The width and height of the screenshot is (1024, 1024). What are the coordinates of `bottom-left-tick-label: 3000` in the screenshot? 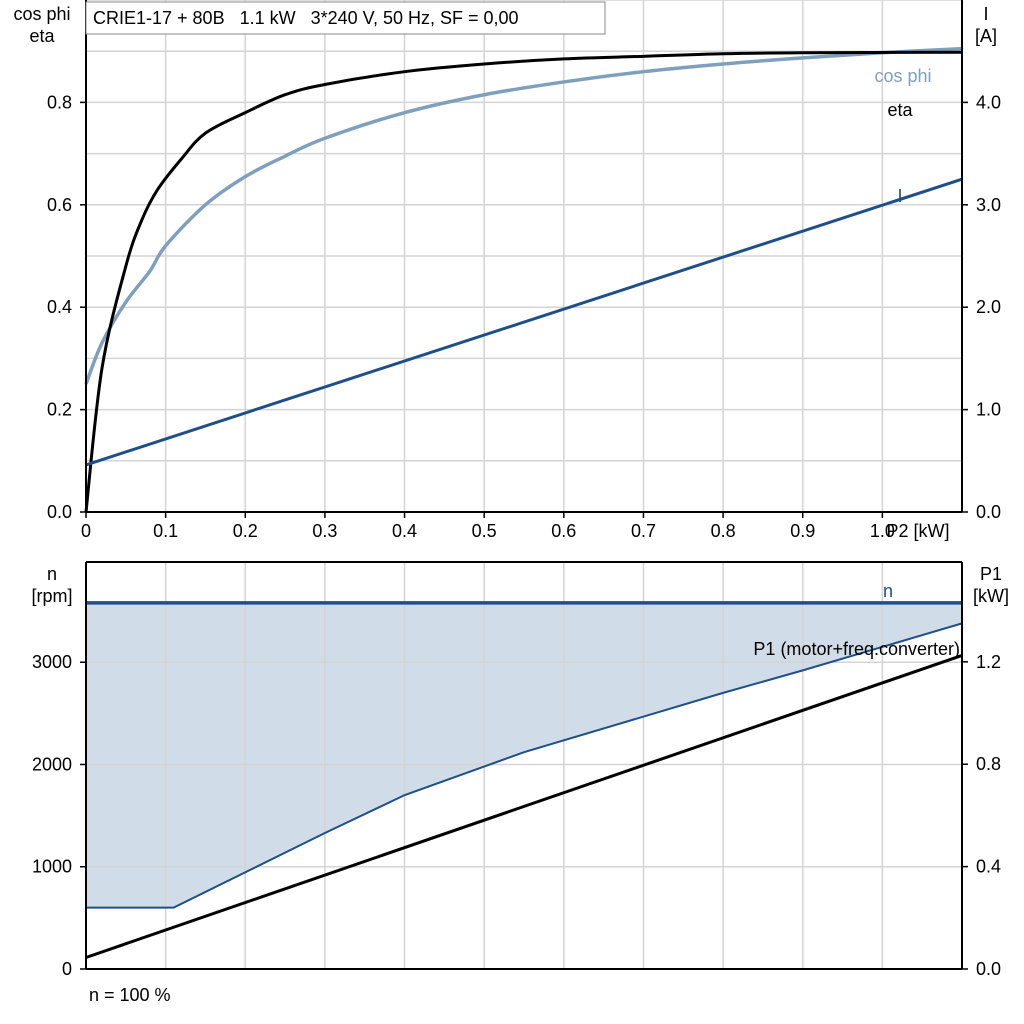 It's located at (52, 662).